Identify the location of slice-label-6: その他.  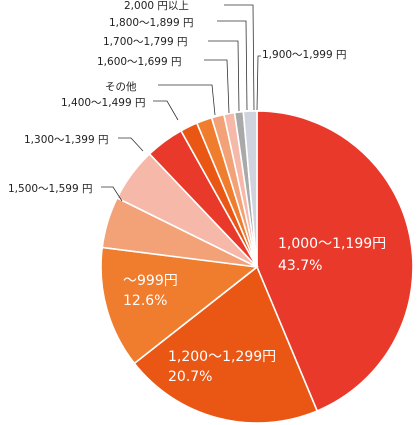
(121, 86).